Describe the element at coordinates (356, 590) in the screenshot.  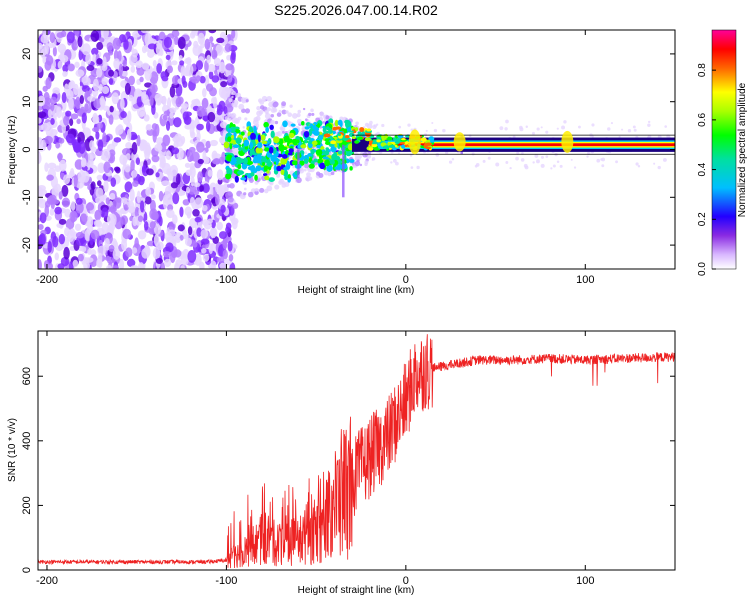
I see `snr-xlabel: Height of straight line (km)` at that location.